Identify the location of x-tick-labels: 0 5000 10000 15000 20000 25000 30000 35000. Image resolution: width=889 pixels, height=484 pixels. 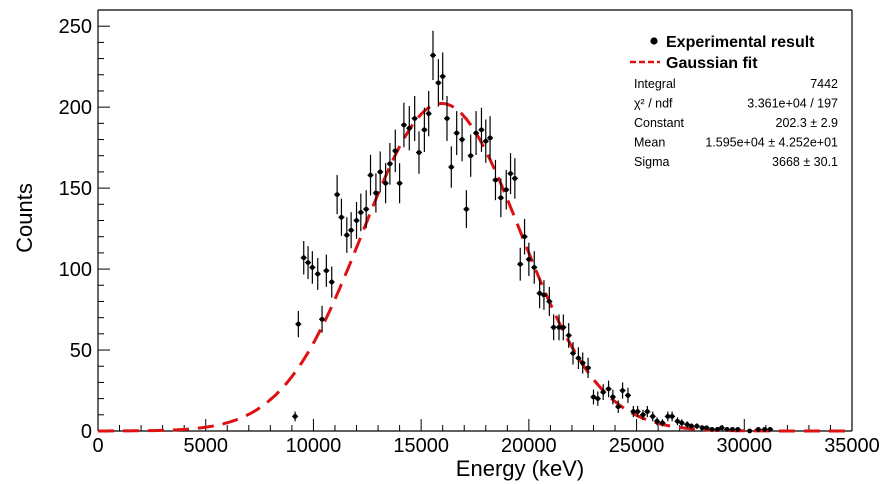
(485, 446).